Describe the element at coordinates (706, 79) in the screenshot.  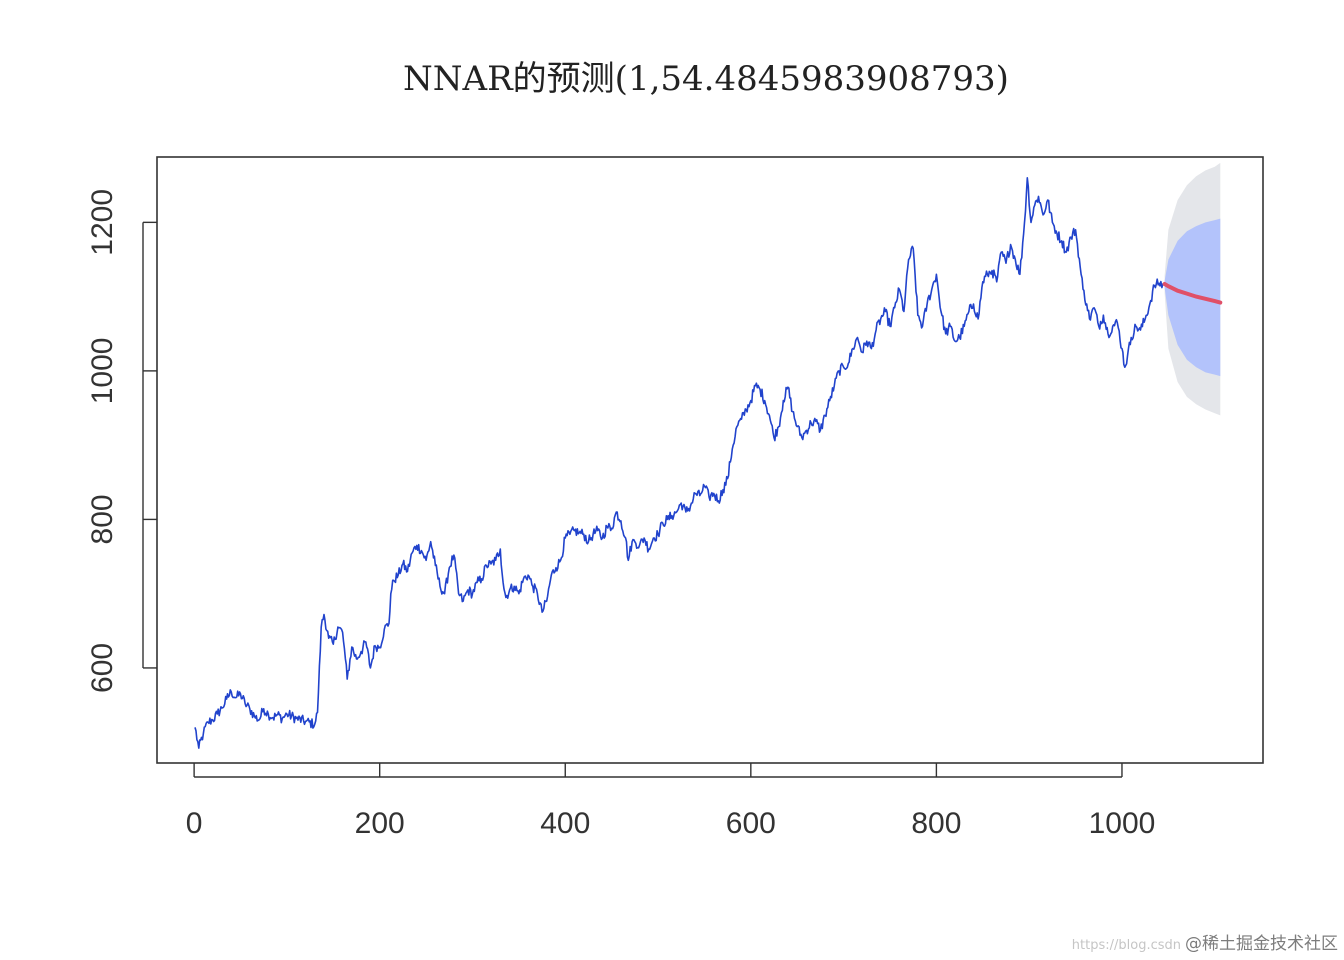
I see `chart-title: NNAR的预测(1,54.4845983908793)` at that location.